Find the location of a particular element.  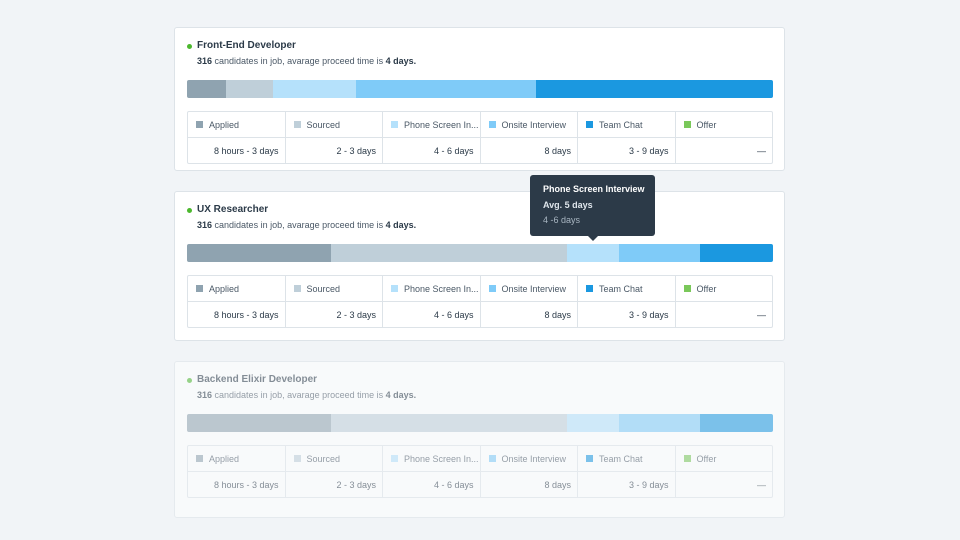

tooltip-avg: Avg. 5 days is located at coordinates (568, 205).